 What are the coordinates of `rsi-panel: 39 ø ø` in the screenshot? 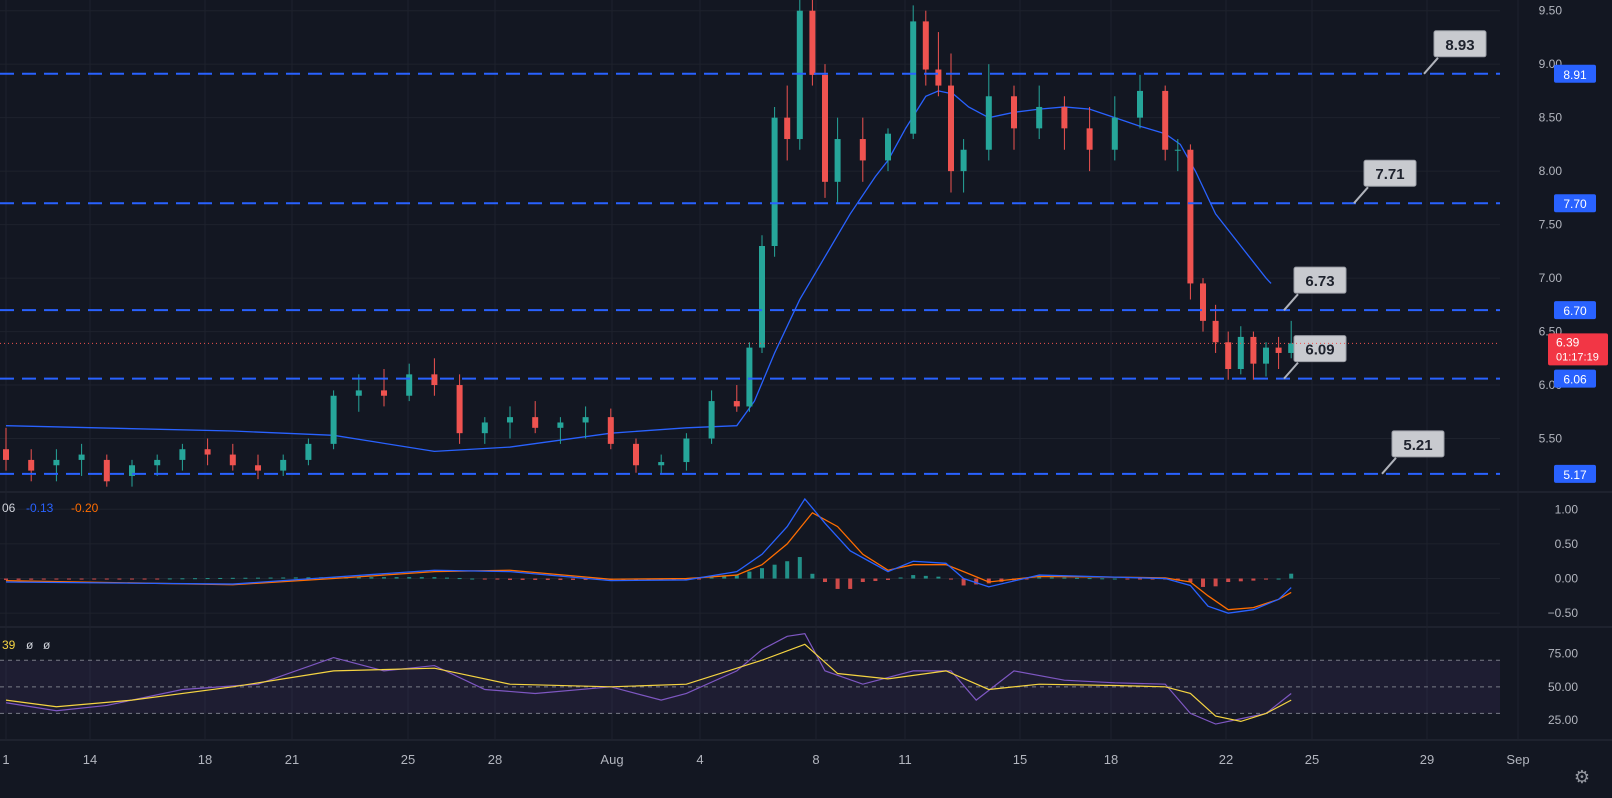 It's located at (750, 678).